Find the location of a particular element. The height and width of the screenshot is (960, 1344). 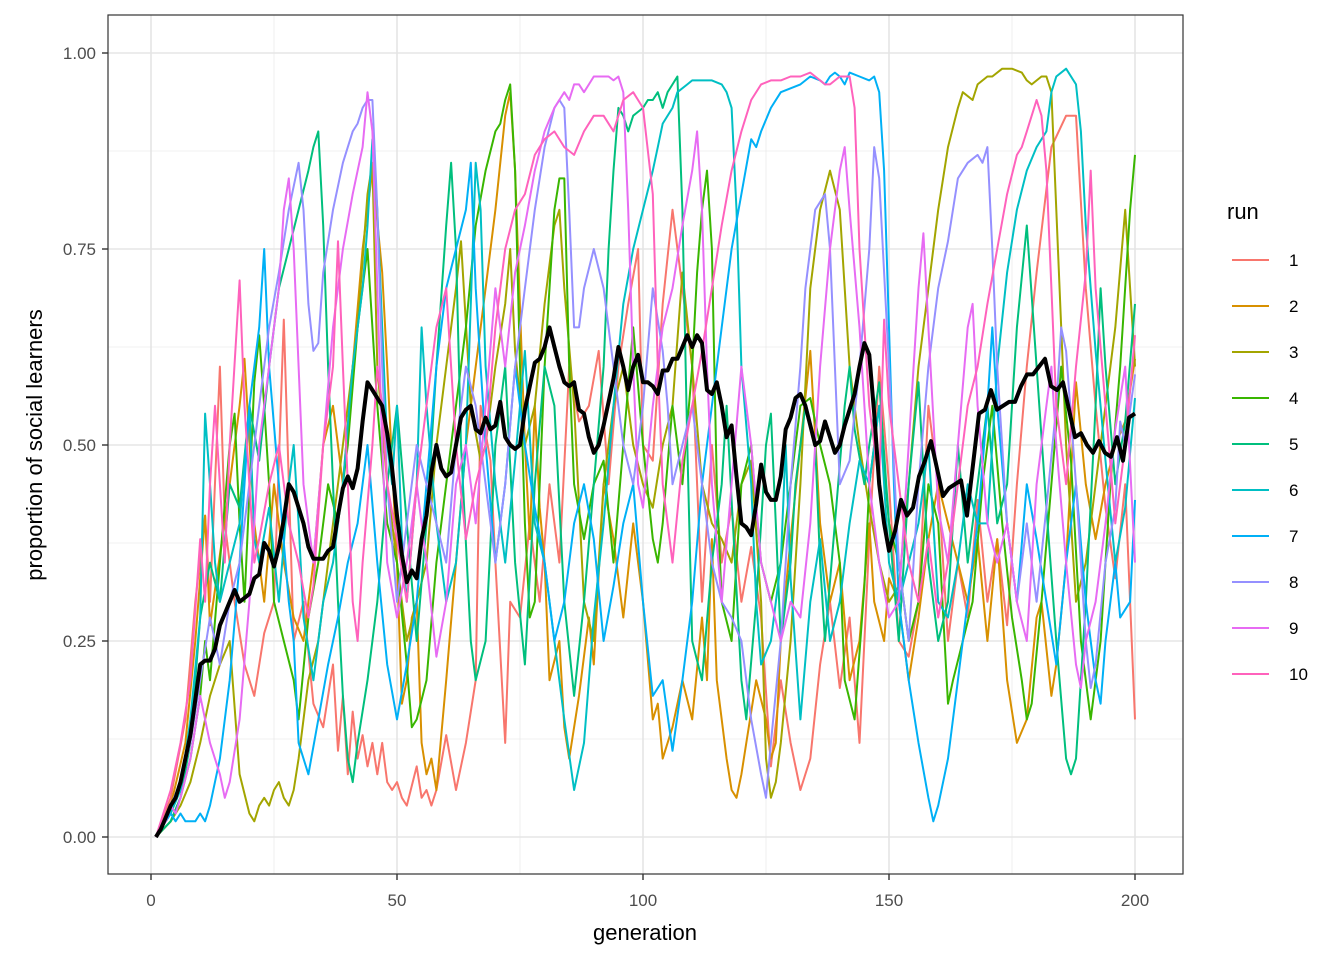

x-axis: 0 50 100 150 200 generation is located at coordinates (647, 909).